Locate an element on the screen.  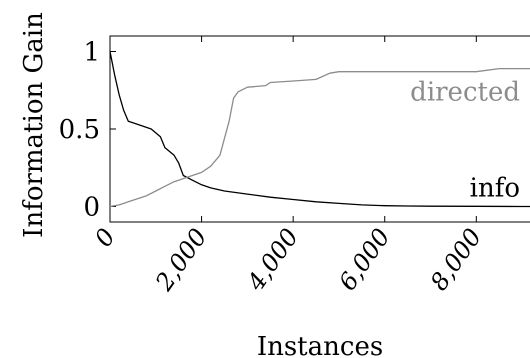
y-axis-title: Information Gain is located at coordinates (34, 125).